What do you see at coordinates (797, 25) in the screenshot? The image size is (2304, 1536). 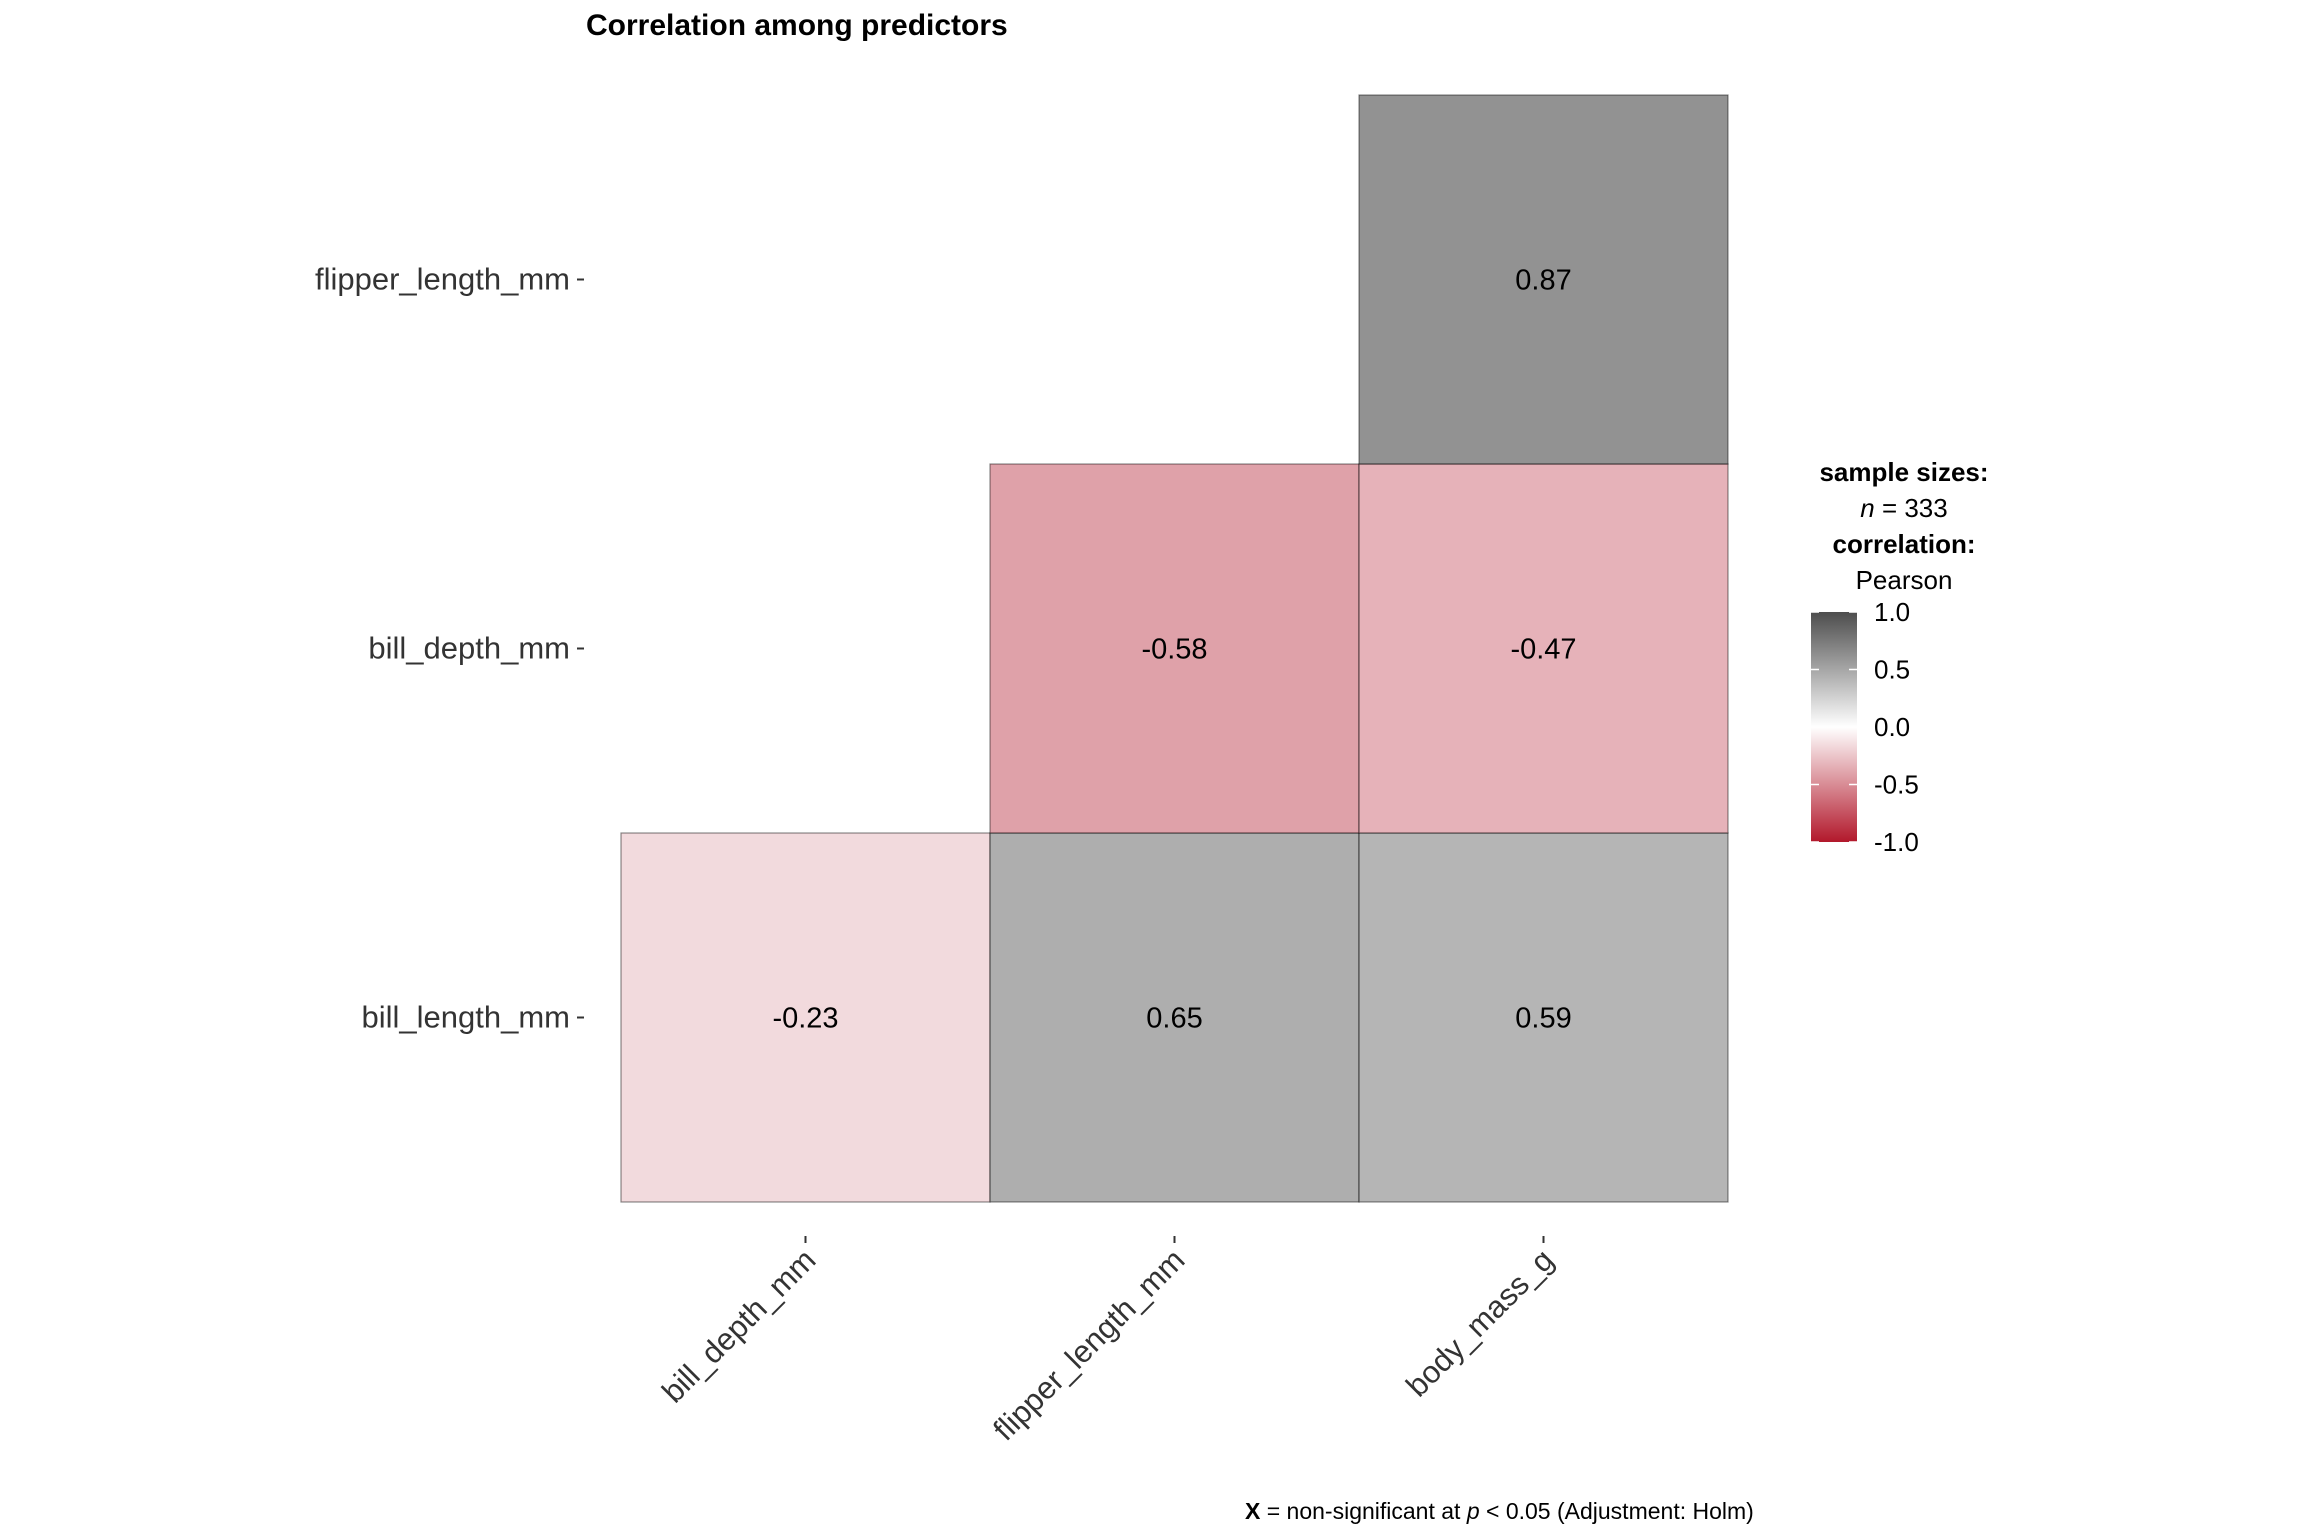 I see `chart-title: Correlation among predictors` at bounding box center [797, 25].